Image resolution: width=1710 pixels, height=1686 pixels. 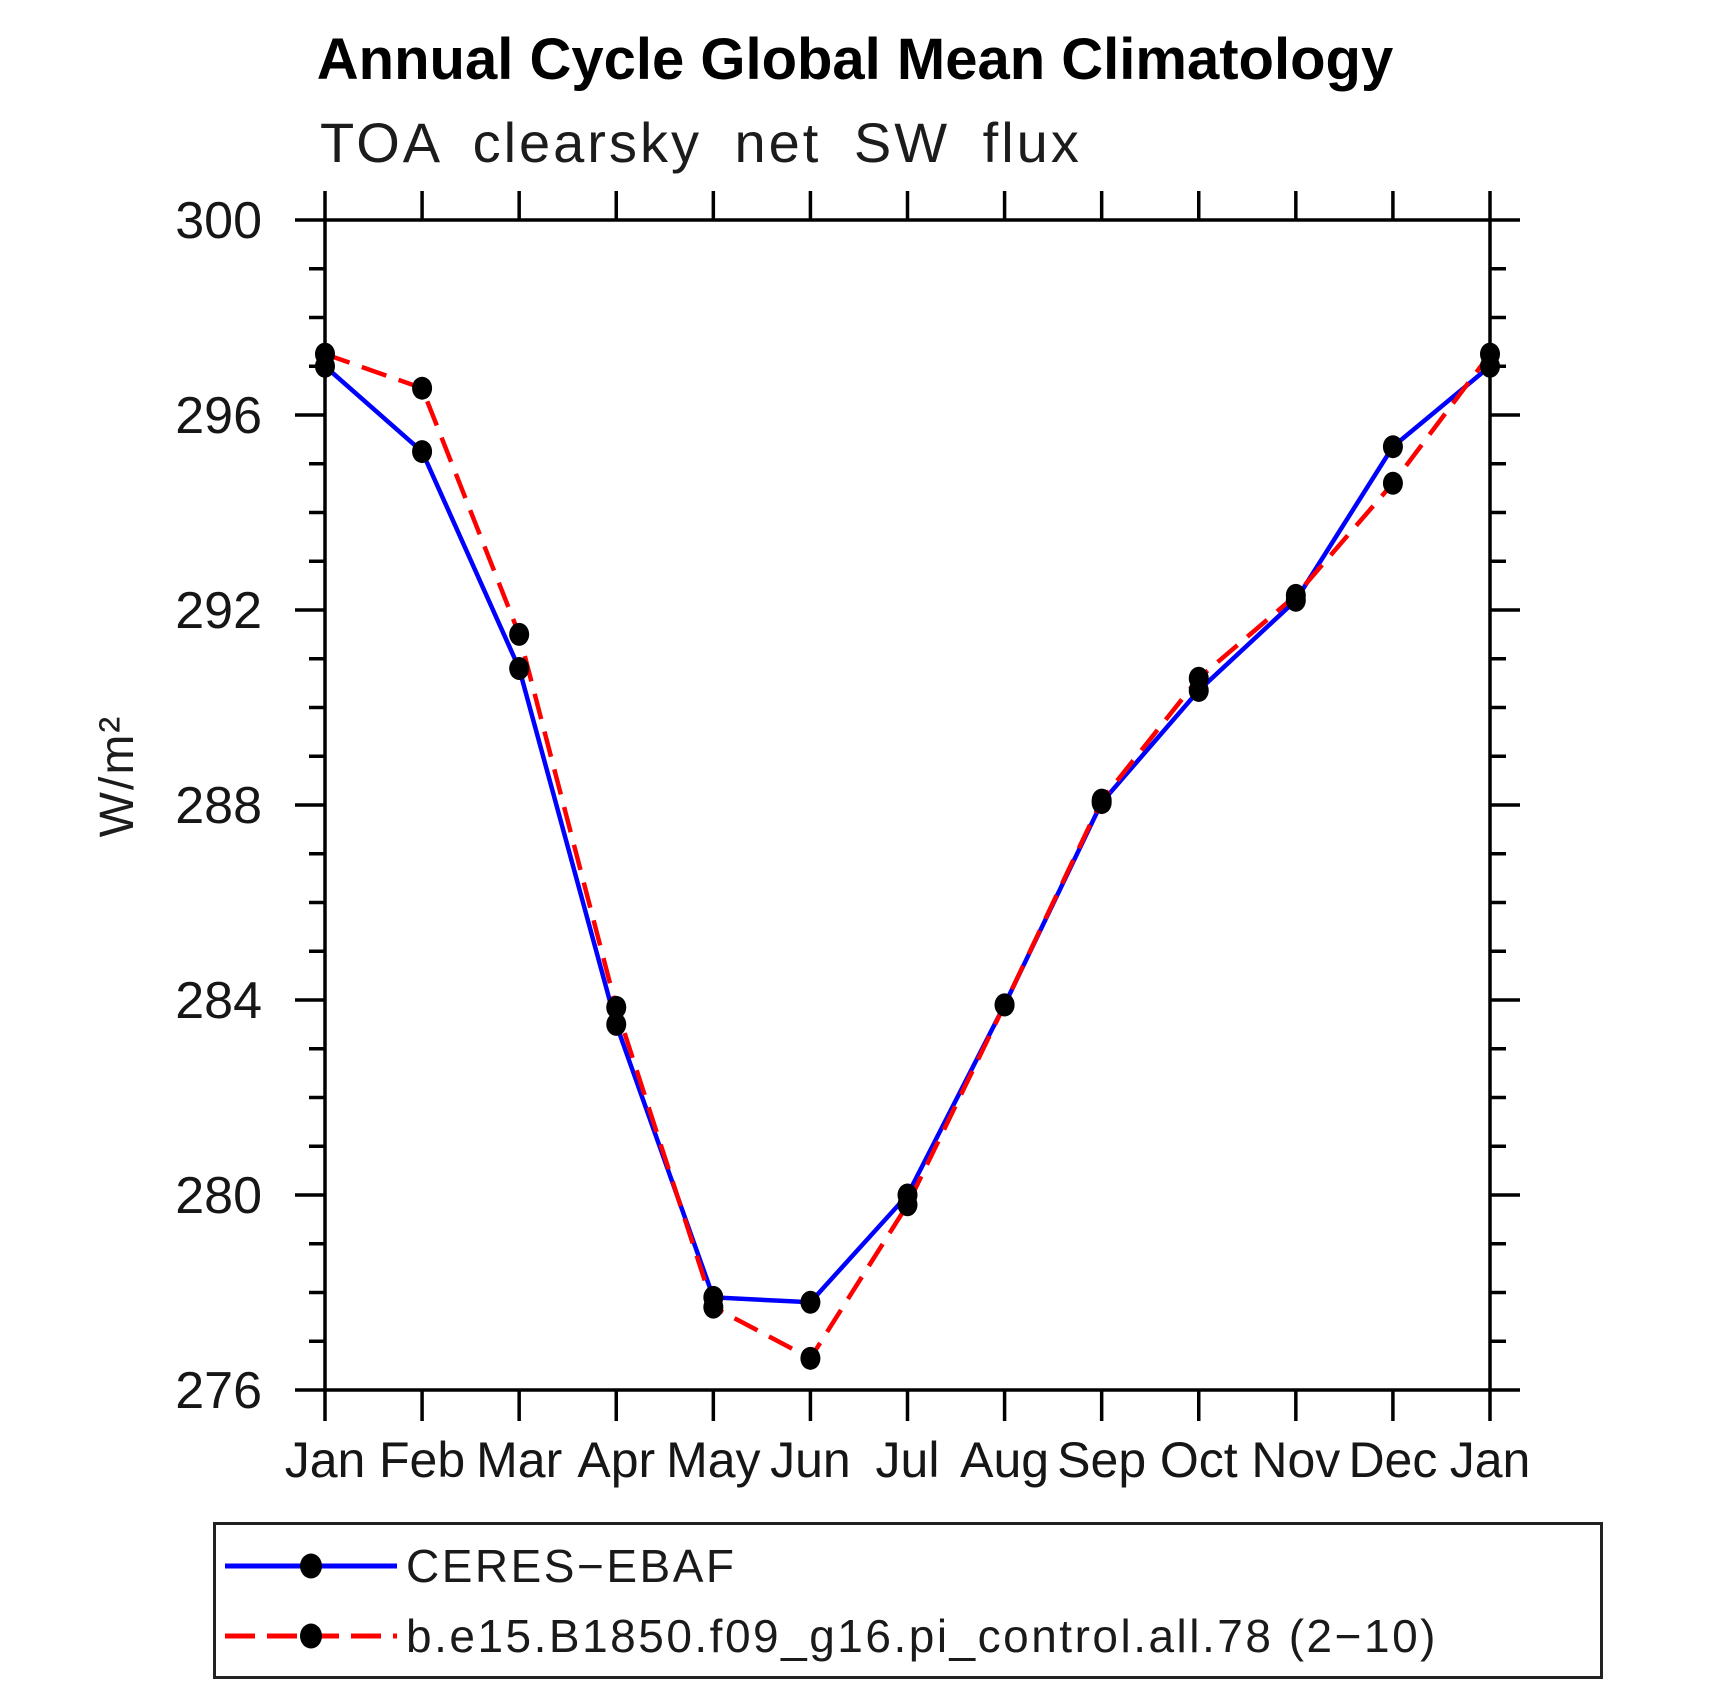 I want to click on x-tick-label: Aug, so click(x=1004, y=1460).